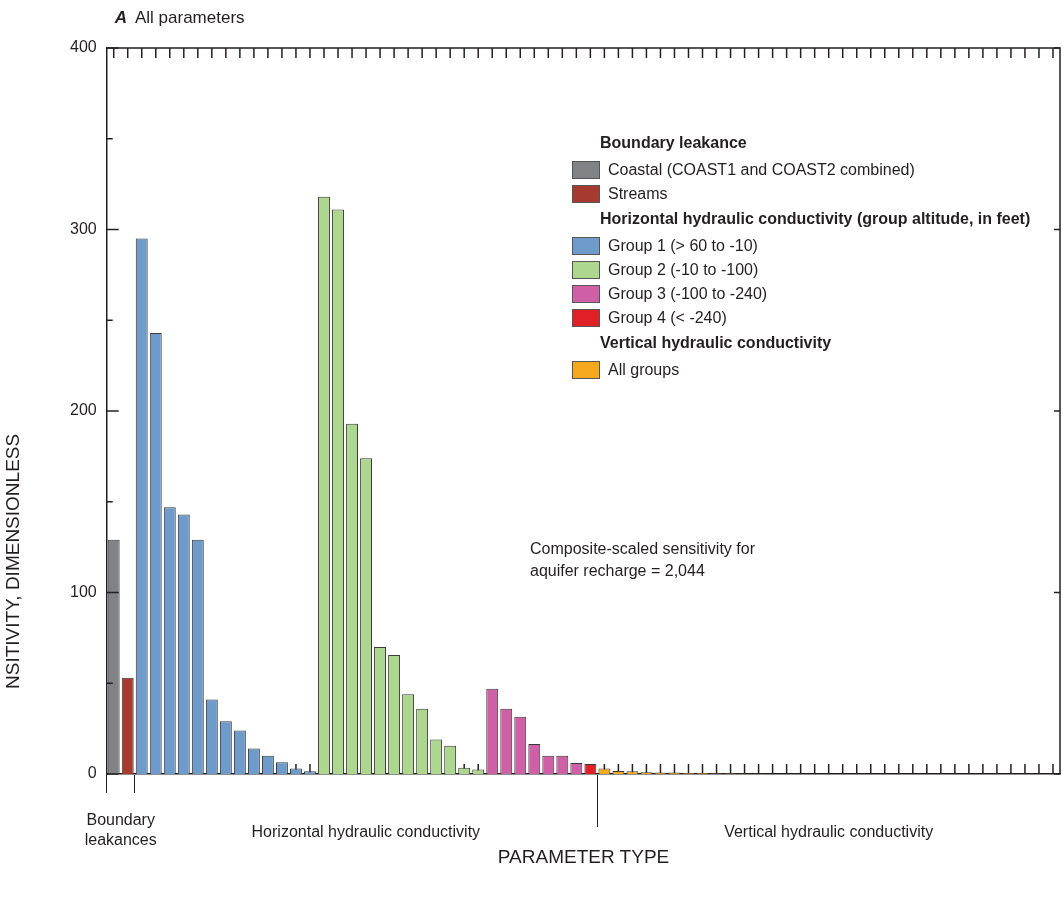  Describe the element at coordinates (583, 857) in the screenshot. I see `x-axis-title: PARAMETER TYPE` at that location.